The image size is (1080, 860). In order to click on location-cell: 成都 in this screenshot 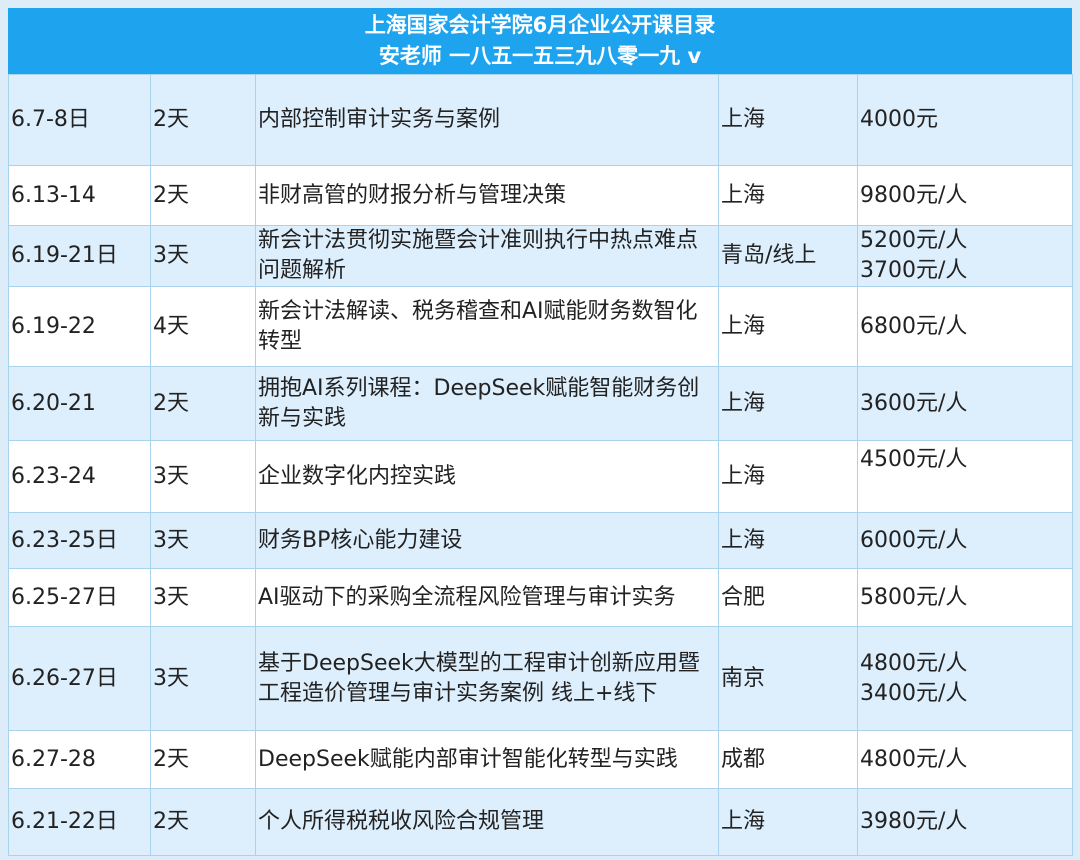, I will do `click(788, 759)`.